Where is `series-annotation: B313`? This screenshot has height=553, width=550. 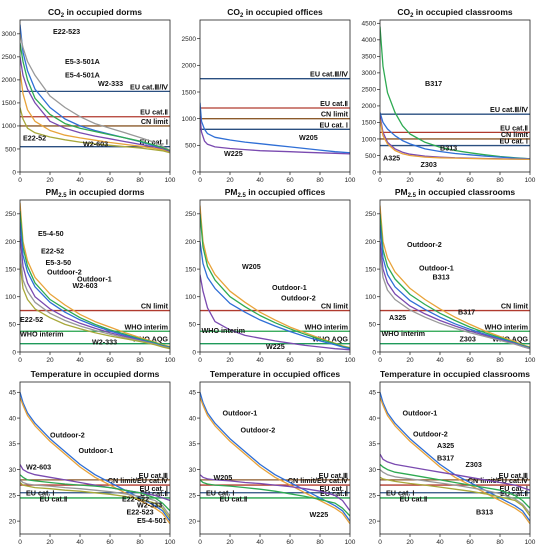
series-annotation: B313 is located at coordinates (448, 148).